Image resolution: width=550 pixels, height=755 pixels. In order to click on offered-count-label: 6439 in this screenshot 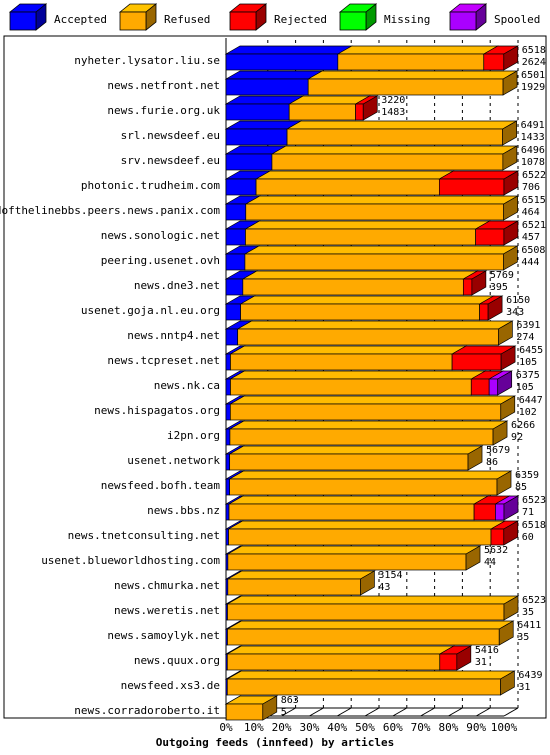, I will do `click(530, 675)`.